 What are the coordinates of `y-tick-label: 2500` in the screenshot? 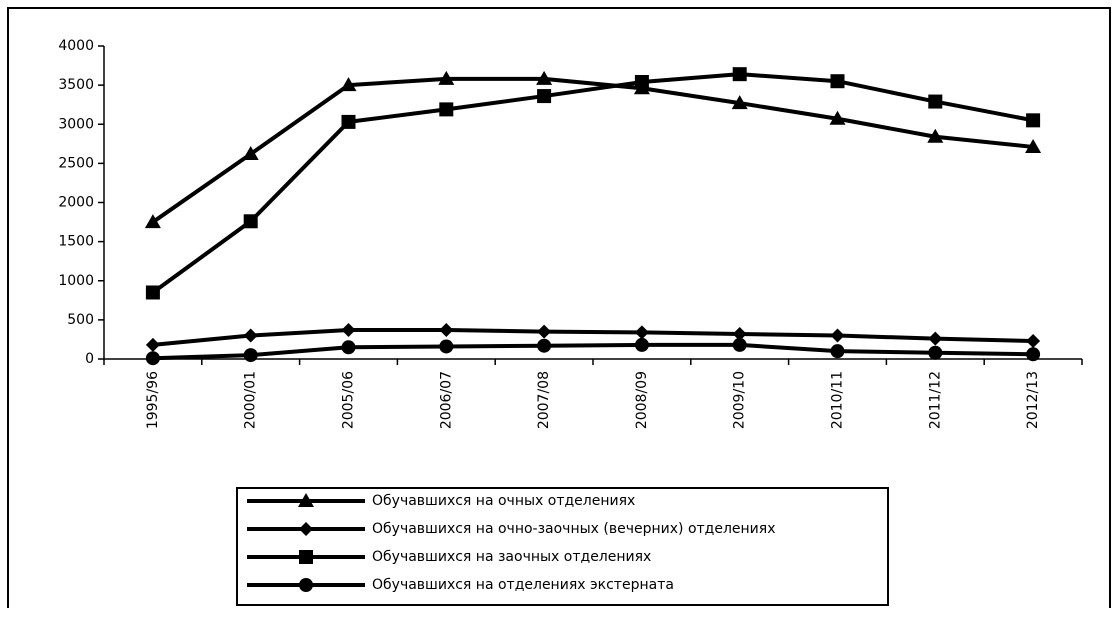 It's located at (76, 163).